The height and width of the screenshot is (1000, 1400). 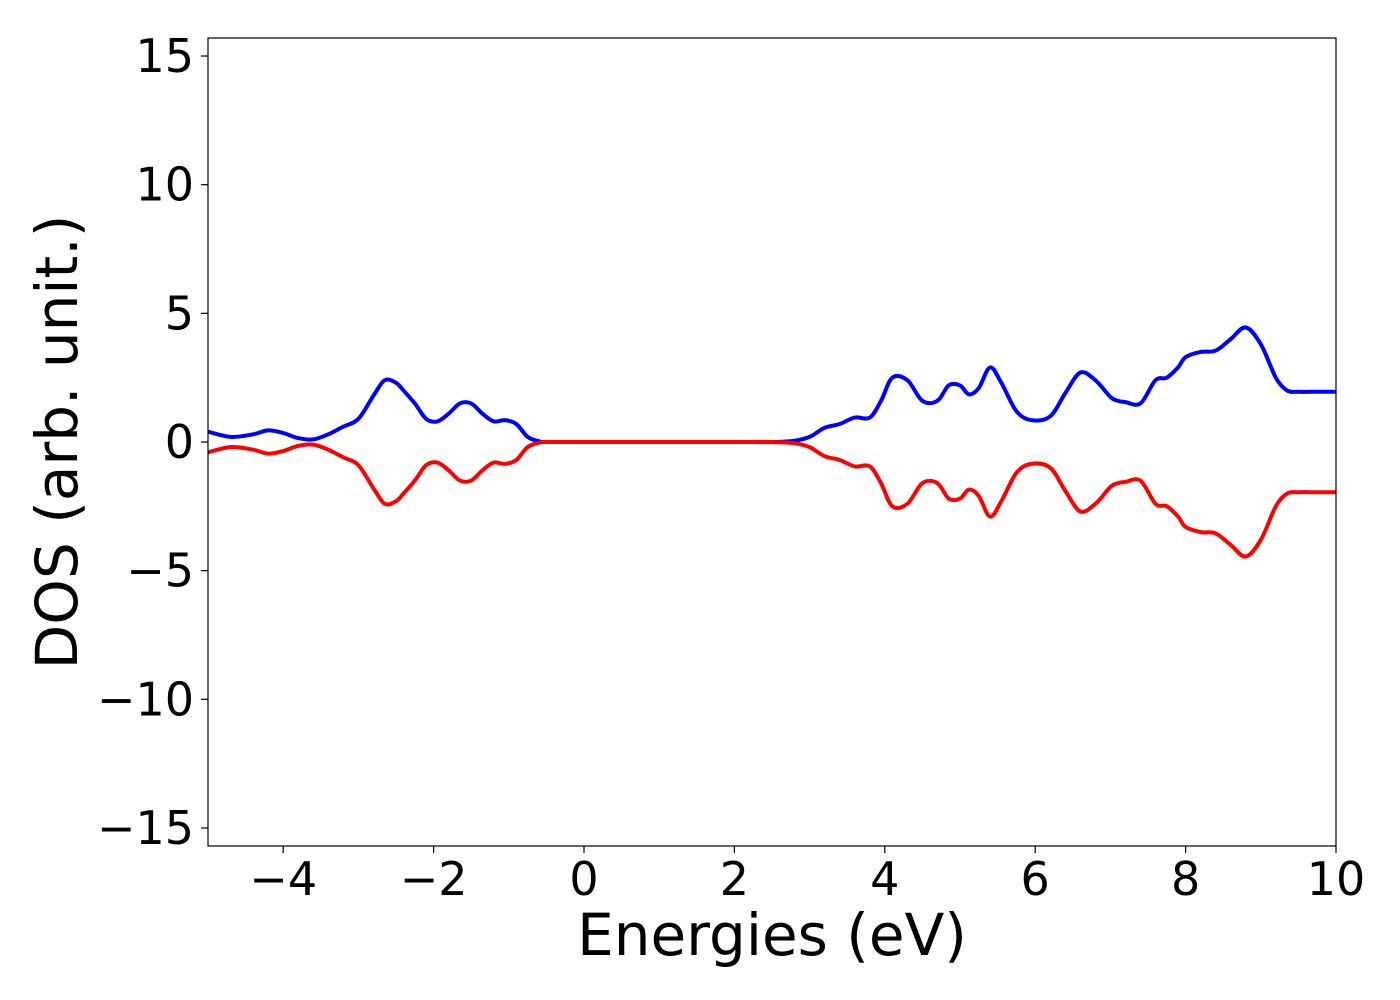 I want to click on y-tick-label: 10, so click(x=164, y=185).